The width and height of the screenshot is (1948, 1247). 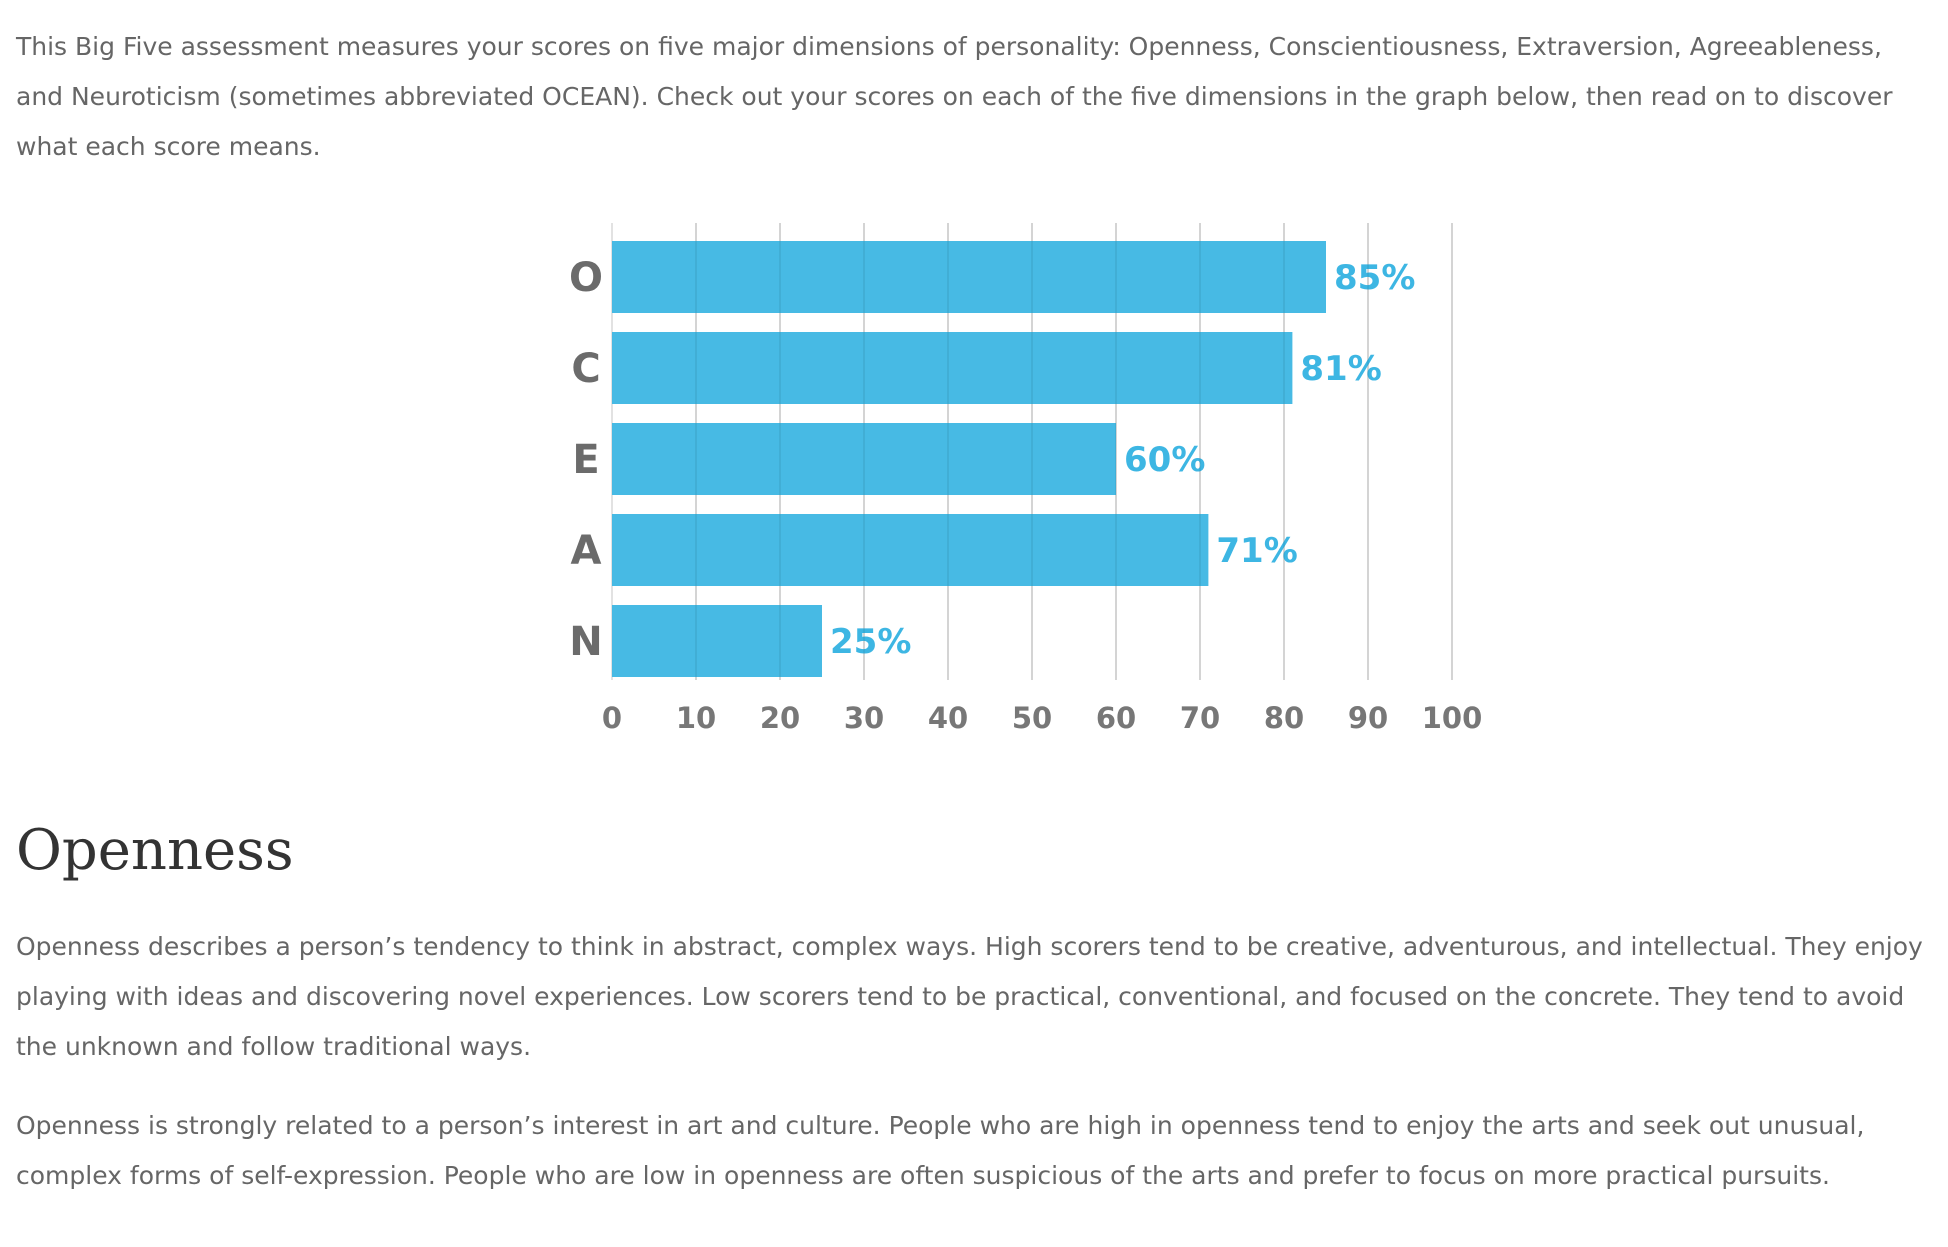 What do you see at coordinates (780, 718) in the screenshot?
I see `x-tick-label-20: 20` at bounding box center [780, 718].